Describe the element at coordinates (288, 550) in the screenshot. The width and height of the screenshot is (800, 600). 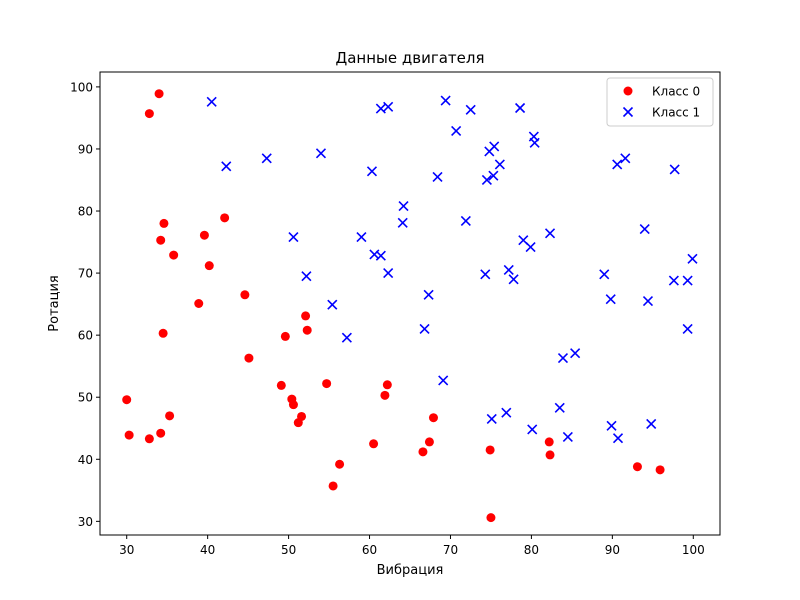
I see `x-tick-label: 50` at that location.